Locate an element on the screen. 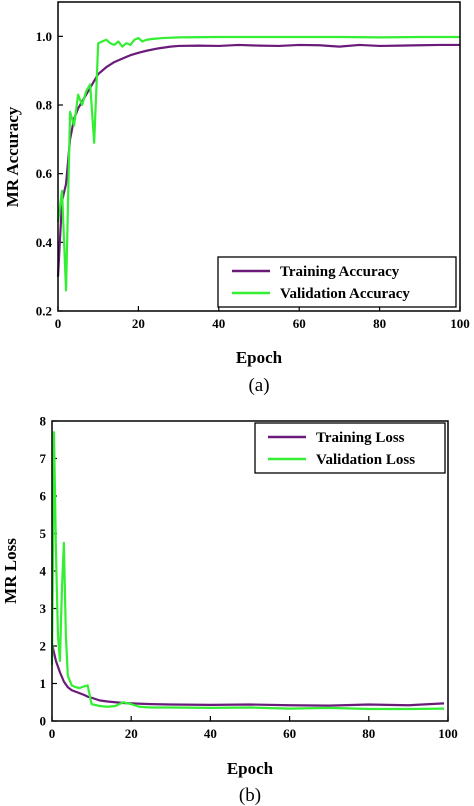 Image resolution: width=474 pixels, height=806 pixels. y-tick-label: 7 is located at coordinates (43, 458).